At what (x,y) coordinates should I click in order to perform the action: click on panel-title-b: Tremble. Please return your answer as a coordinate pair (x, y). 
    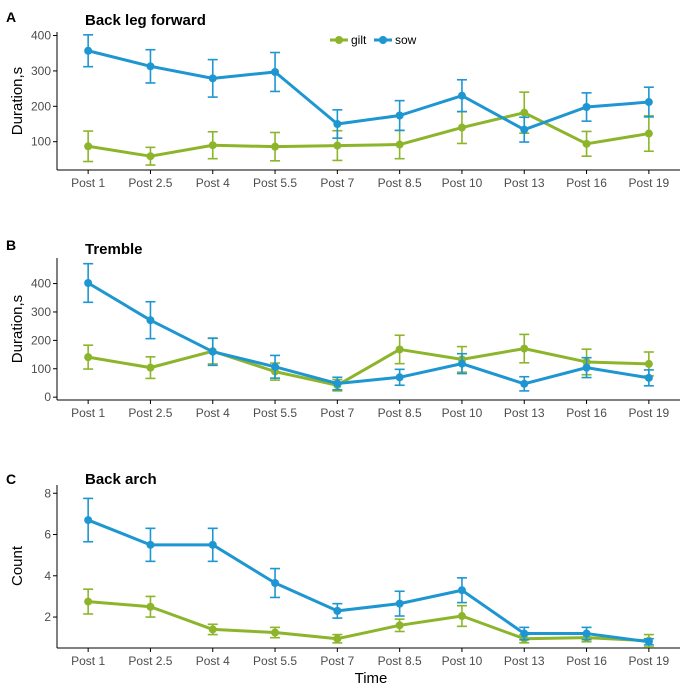
    Looking at the image, I should click on (114, 249).